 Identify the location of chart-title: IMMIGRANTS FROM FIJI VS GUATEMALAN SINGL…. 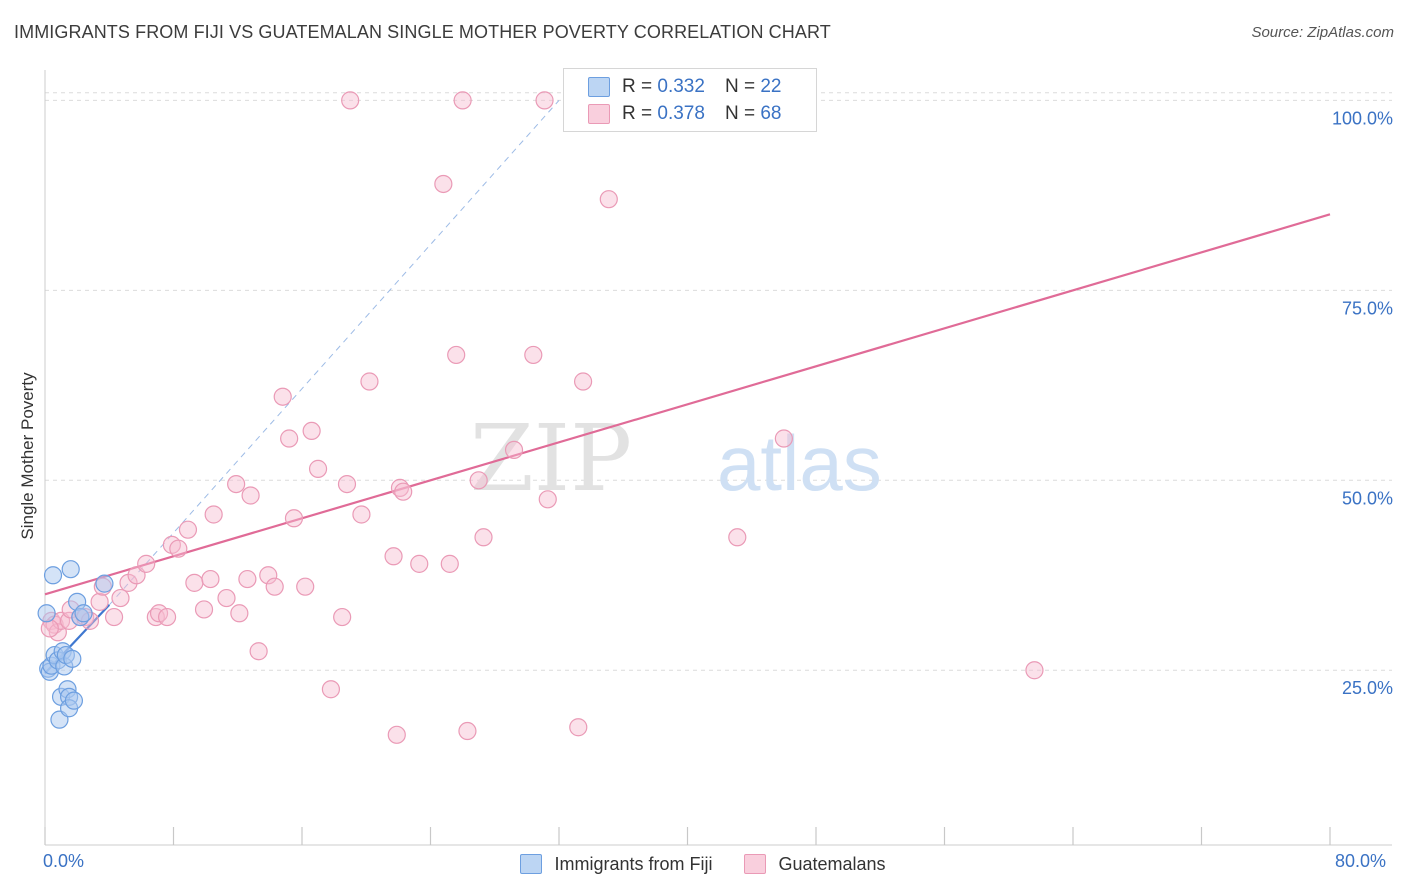
(422, 32).